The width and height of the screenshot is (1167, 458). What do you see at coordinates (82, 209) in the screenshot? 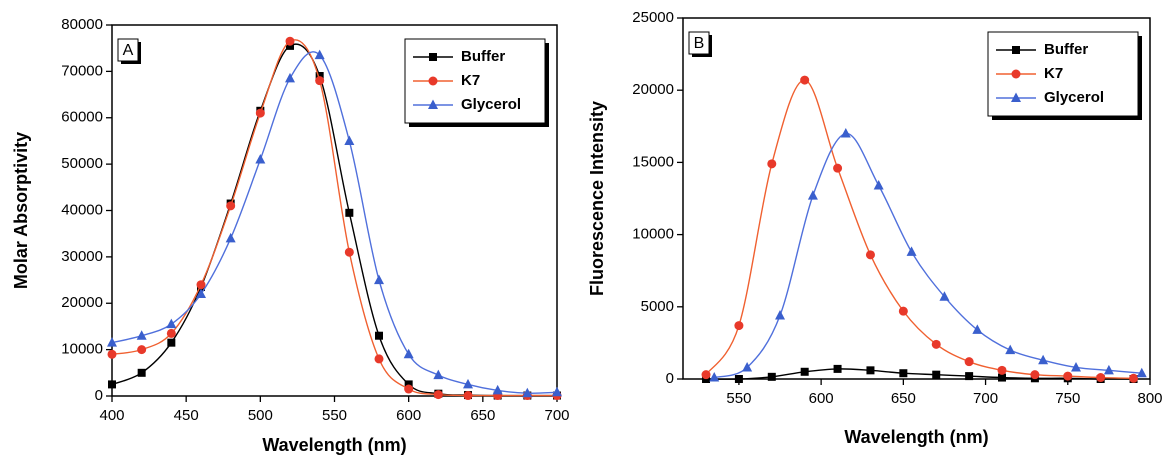
I see `y-tick-label: 40000` at bounding box center [82, 209].